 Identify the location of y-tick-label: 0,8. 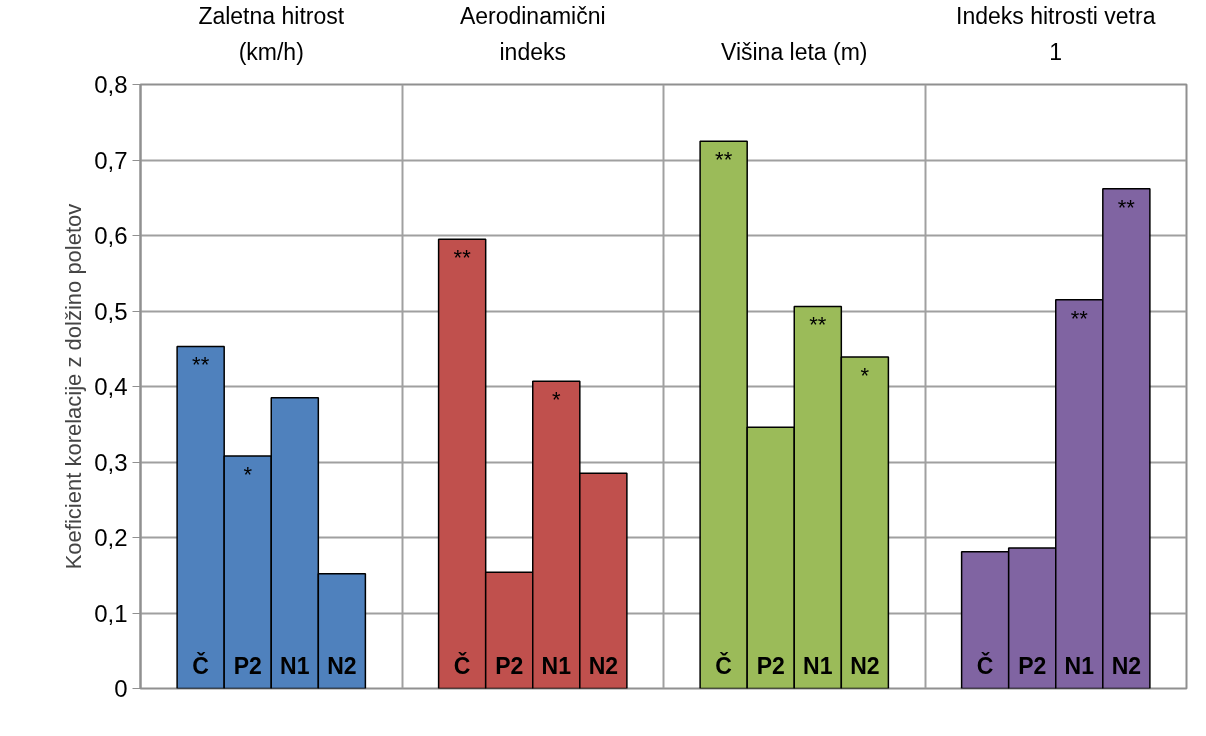
(111, 84).